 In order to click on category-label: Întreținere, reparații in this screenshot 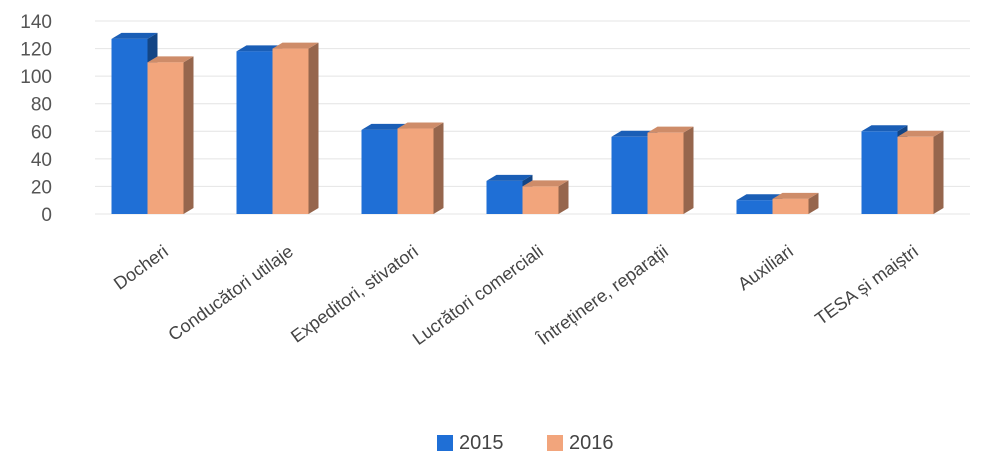, I will do `click(602, 295)`.